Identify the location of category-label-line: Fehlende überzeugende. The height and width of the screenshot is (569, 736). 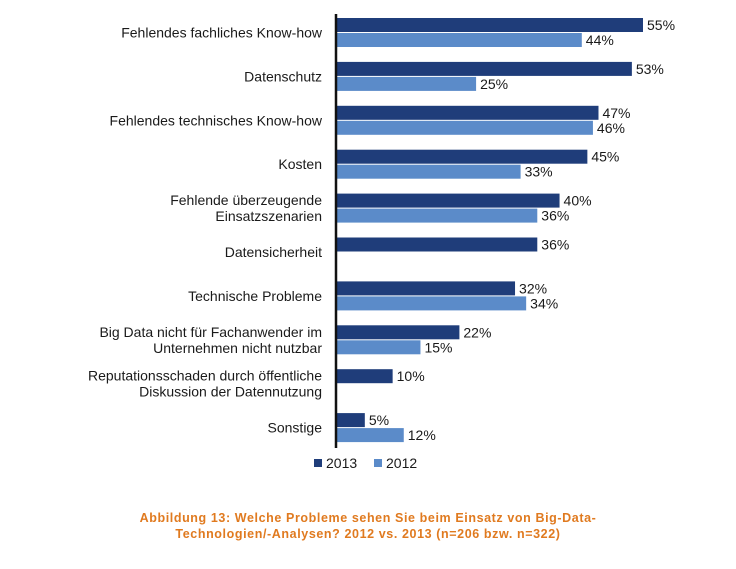
(246, 200).